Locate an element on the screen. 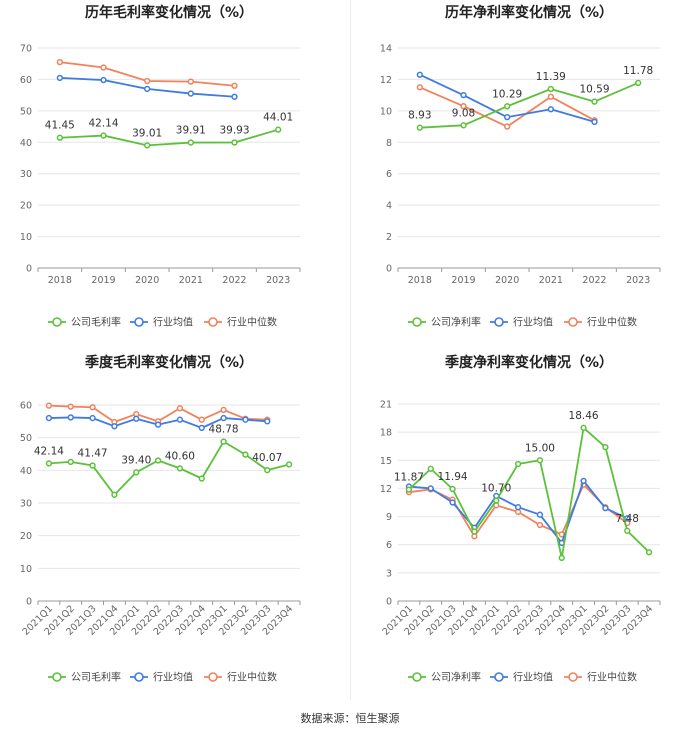 This screenshot has height=734, width=700. data-label: 40.60 is located at coordinates (180, 456).